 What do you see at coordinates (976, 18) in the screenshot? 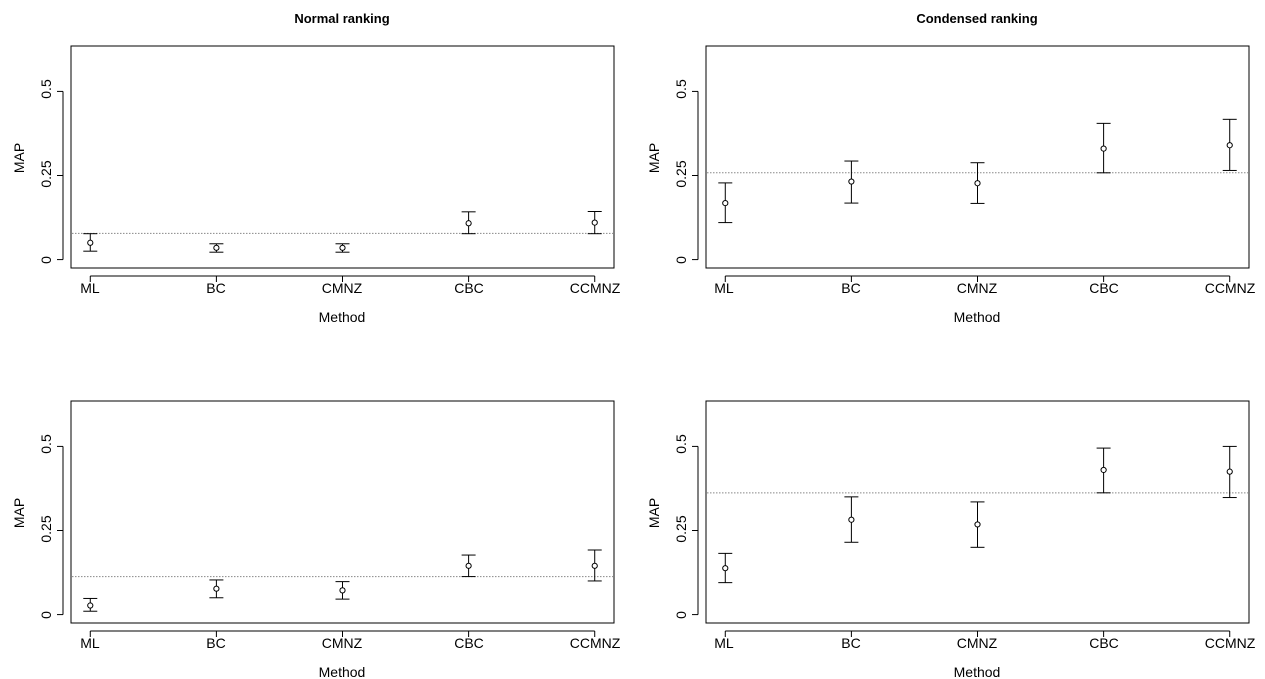
I see `chart-title: Condensed ranking` at bounding box center [976, 18].